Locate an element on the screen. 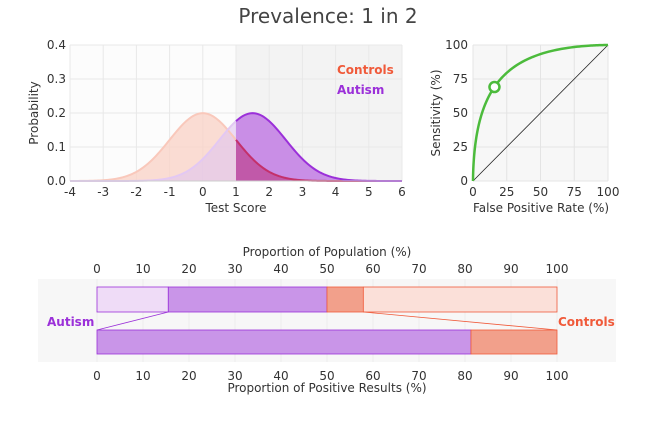 This screenshot has height=429, width=656. y-tick-label: 0.3 is located at coordinates (56, 79).